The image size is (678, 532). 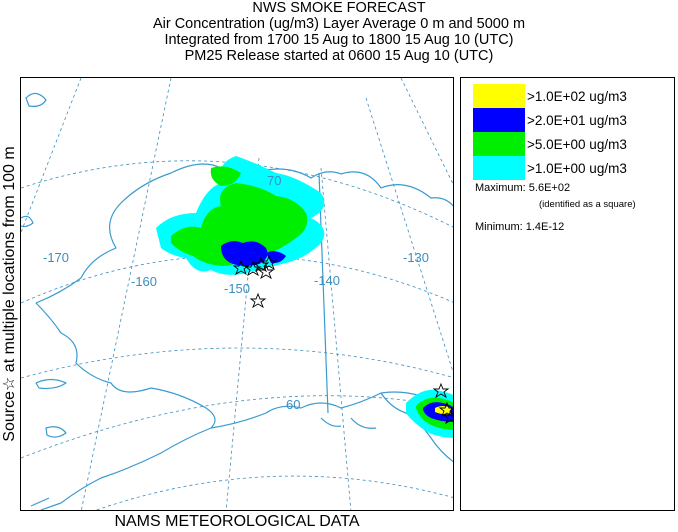 What do you see at coordinates (587, 204) in the screenshot?
I see `maximum-note: (identified as a square)` at bounding box center [587, 204].